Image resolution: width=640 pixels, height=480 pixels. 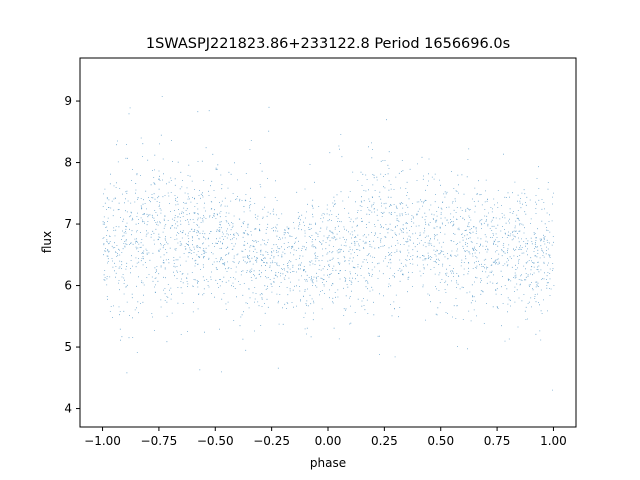 What do you see at coordinates (68, 286) in the screenshot?
I see `y-tick-label: 6` at bounding box center [68, 286].